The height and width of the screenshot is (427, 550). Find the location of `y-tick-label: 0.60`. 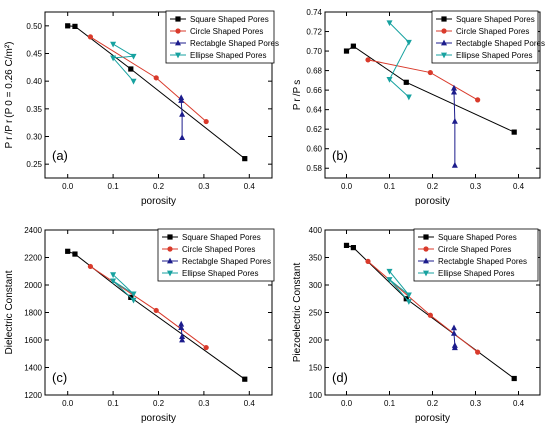

y-tick-label: 0.60 is located at coordinates (314, 149).